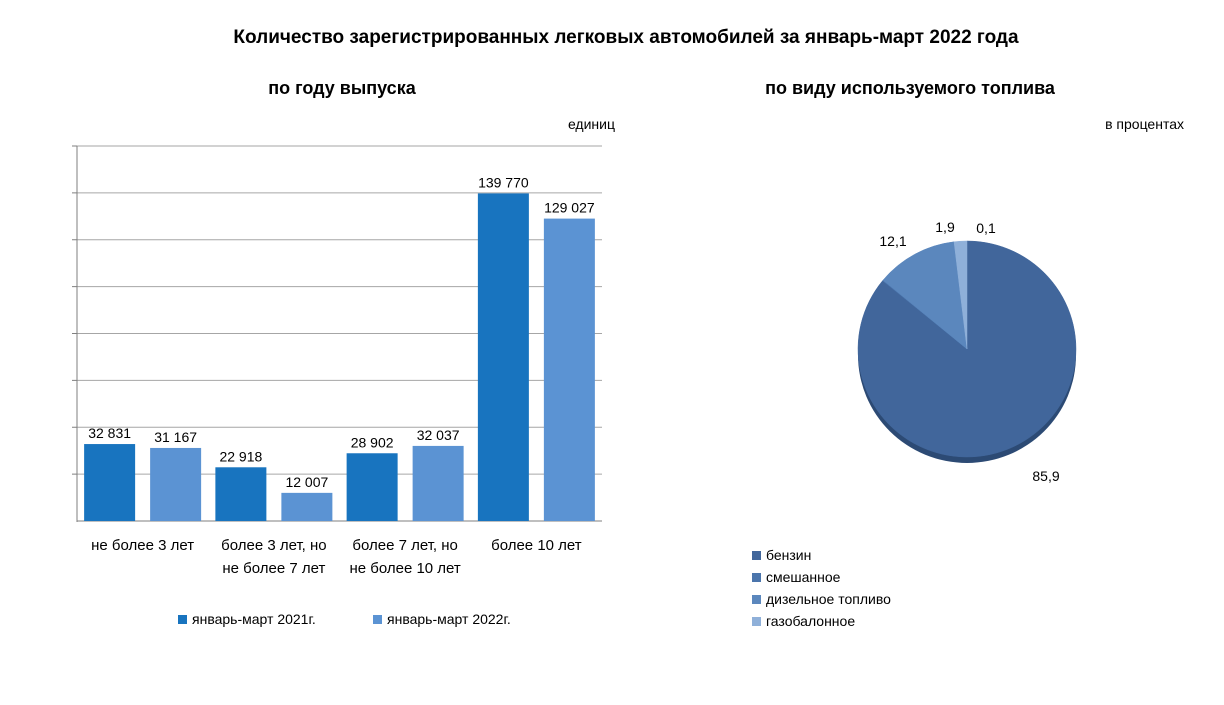 Image resolution: width=1224 pixels, height=705 pixels. I want to click on bar-data-label: 28 902, so click(372, 442).